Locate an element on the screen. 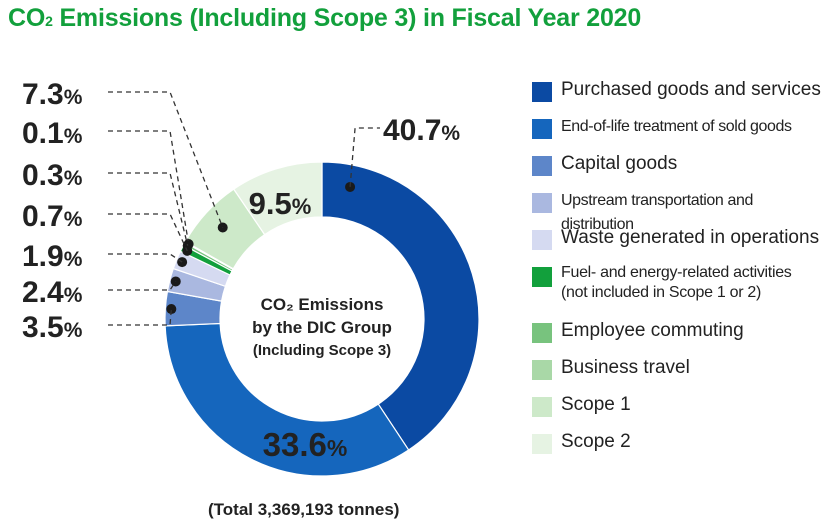 This screenshot has width=824, height=527. legend-item-capital-goods: Capital goods is located at coordinates (677, 170).